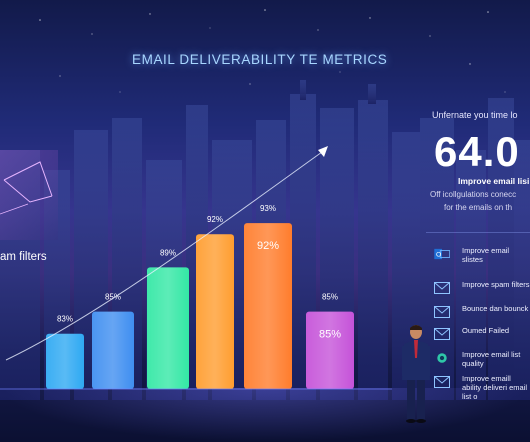 The width and height of the screenshot is (530, 442). I want to click on panel-divider, so click(478, 232).